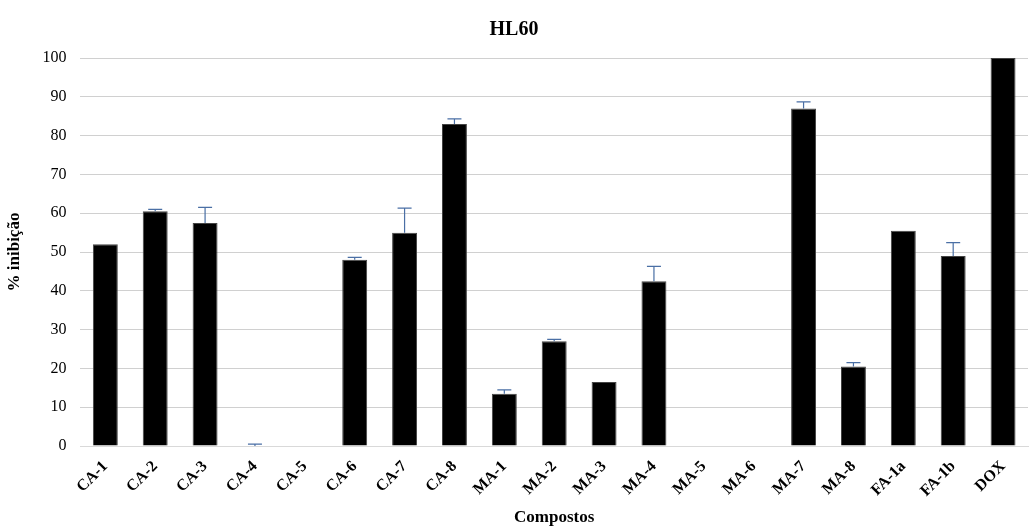  What do you see at coordinates (58, 328) in the screenshot?
I see `y-tick-label: 30` at bounding box center [58, 328].